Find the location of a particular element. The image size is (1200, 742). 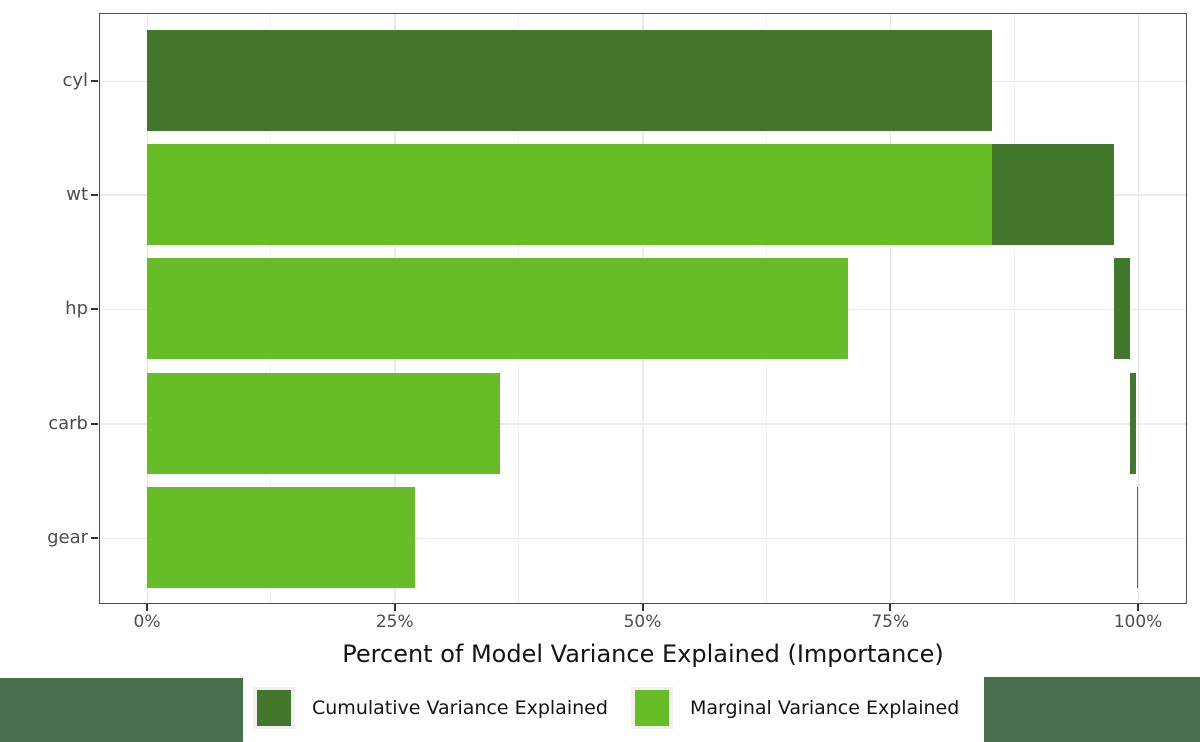

x-tick-label-25%: 25% is located at coordinates (394, 622).